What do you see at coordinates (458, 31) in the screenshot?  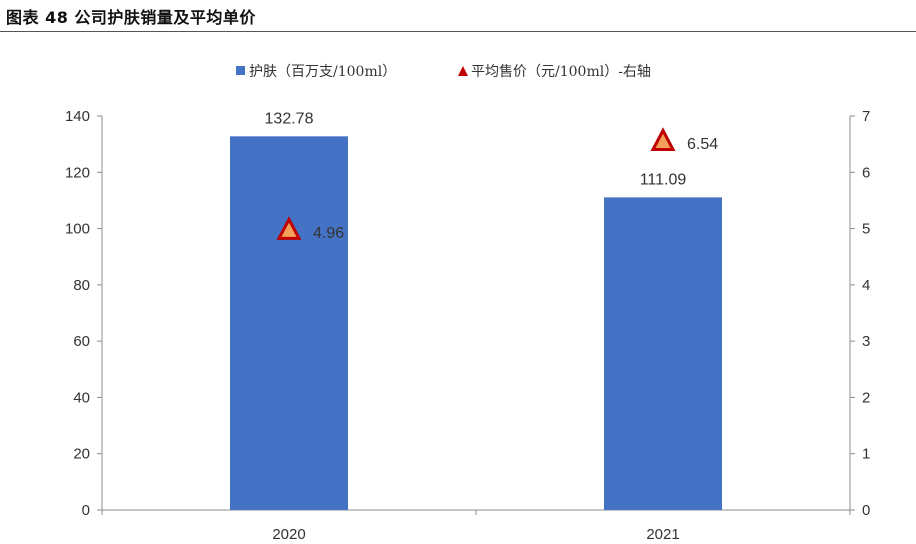 I see `title-rule` at bounding box center [458, 31].